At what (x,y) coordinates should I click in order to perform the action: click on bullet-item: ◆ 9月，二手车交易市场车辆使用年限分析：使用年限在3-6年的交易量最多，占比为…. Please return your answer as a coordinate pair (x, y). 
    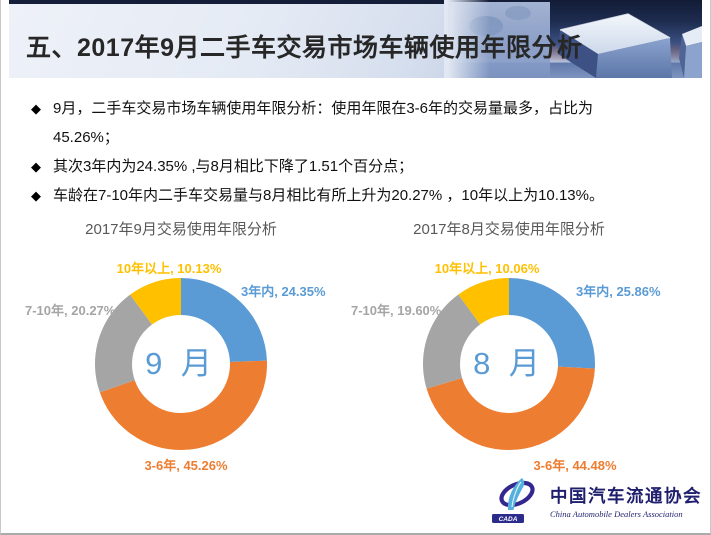
    Looking at the image, I should click on (359, 123).